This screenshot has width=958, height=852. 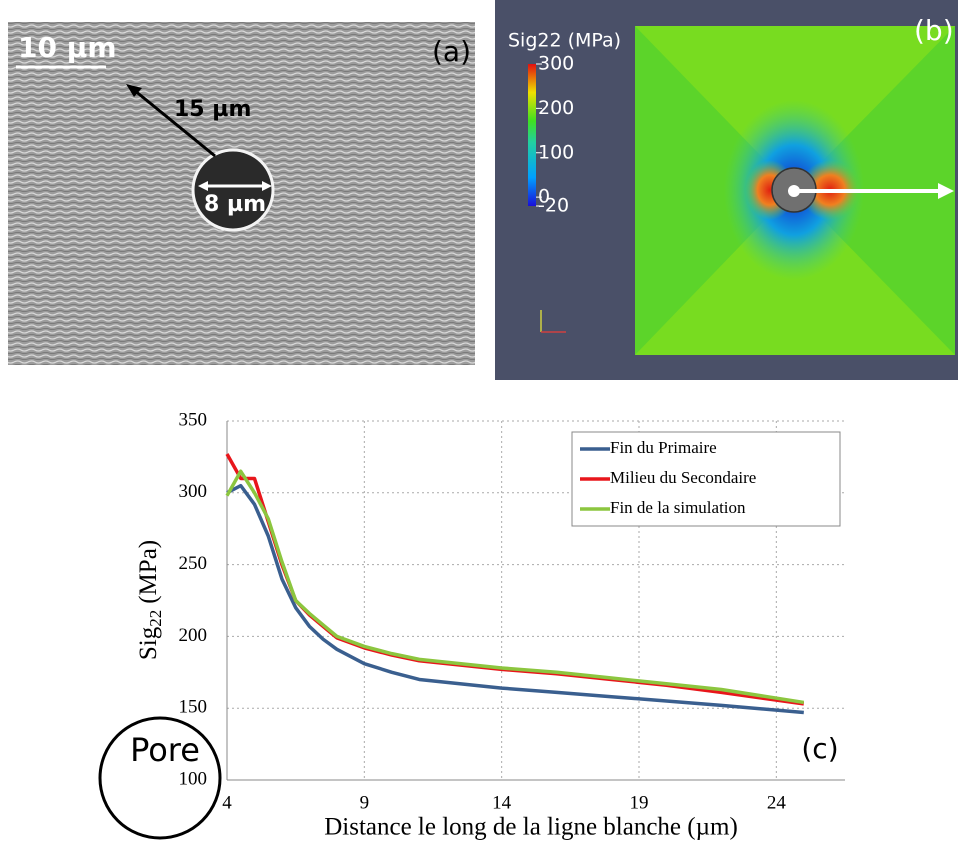 What do you see at coordinates (678, 507) in the screenshot?
I see `legend-label: Fin de la simulation` at bounding box center [678, 507].